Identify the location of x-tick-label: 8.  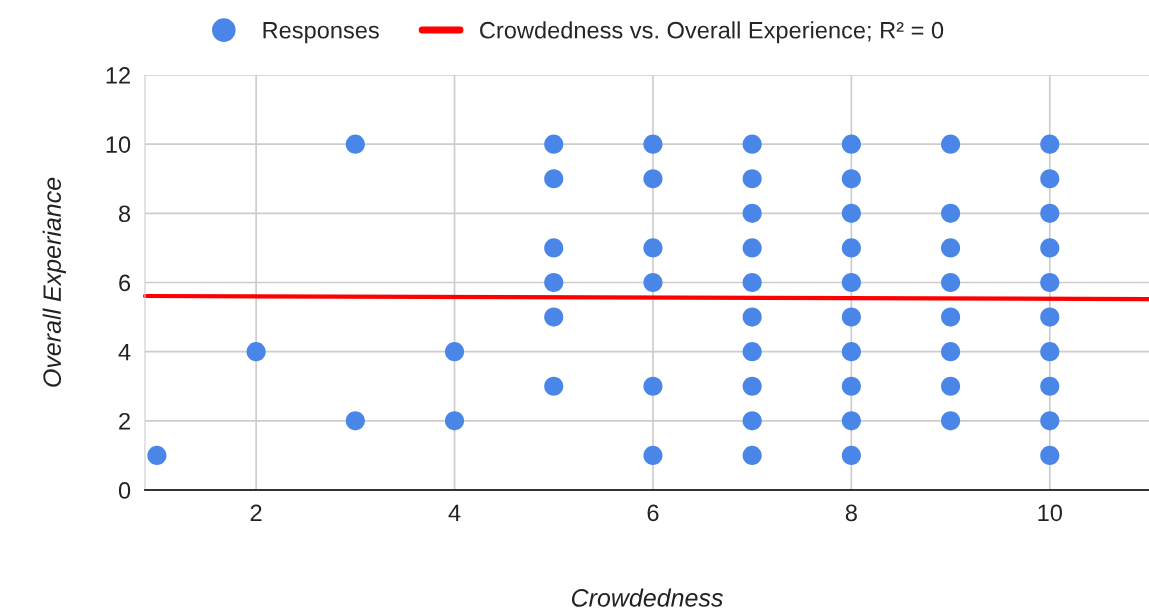
(851, 513).